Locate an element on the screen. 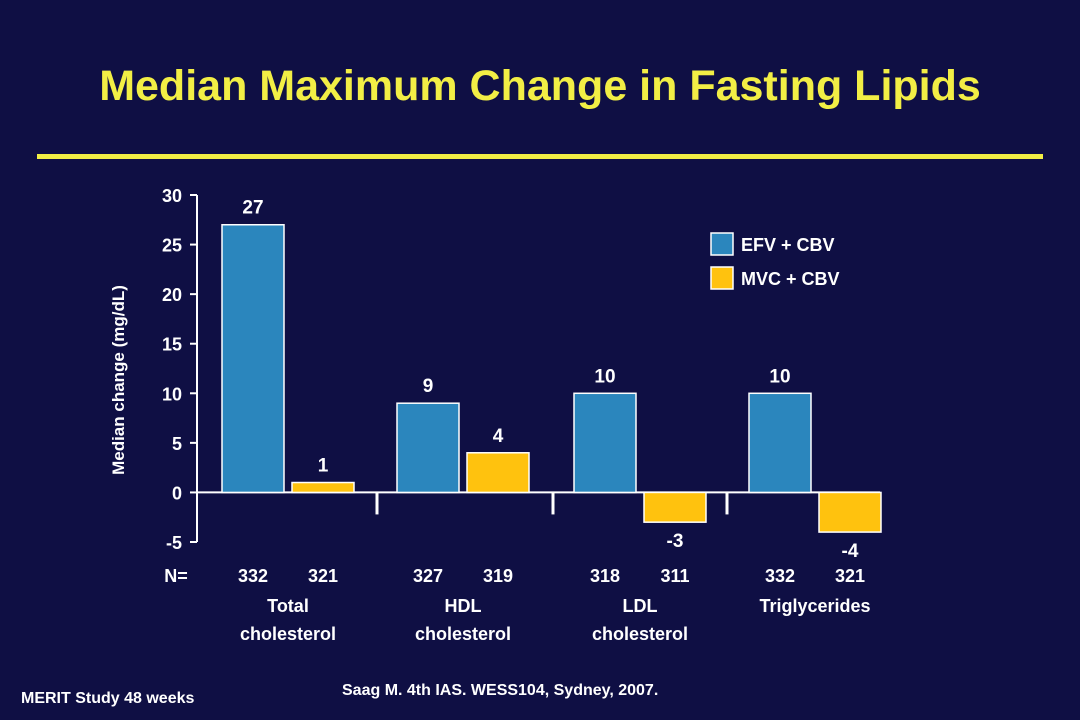 This screenshot has width=1080, height=720. category-label: Triglycerides is located at coordinates (814, 606).